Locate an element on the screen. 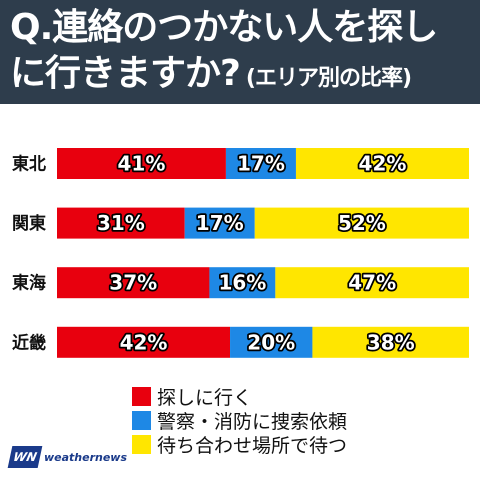 The height and width of the screenshot is (480, 480). bar-tohoku-search is located at coordinates (141, 163).